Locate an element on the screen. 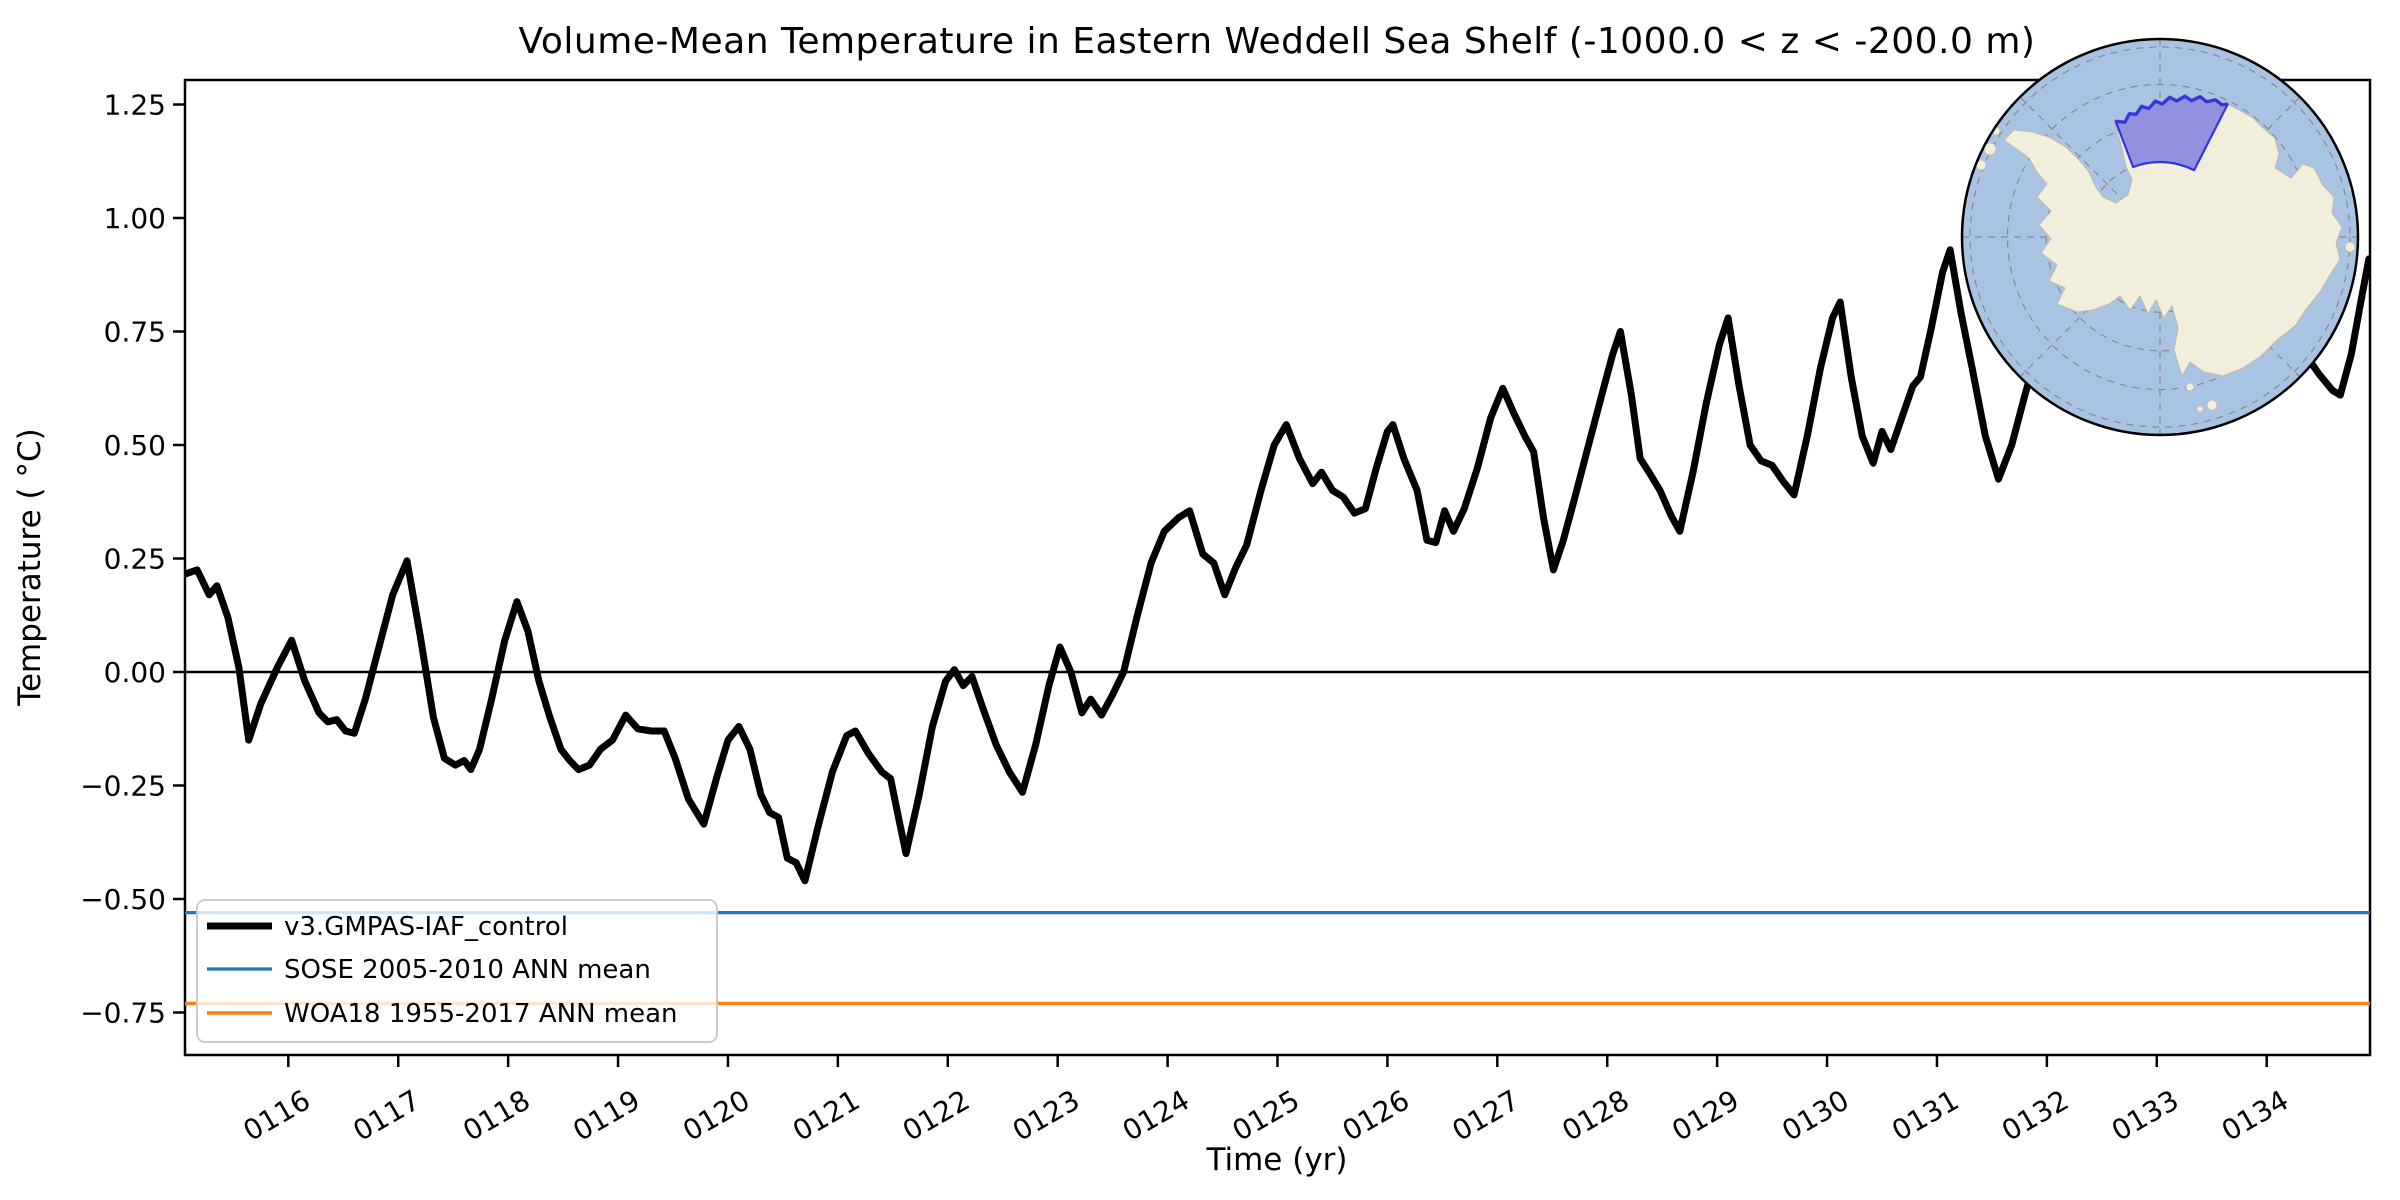  latitude-circle is located at coordinates (2160, 237).